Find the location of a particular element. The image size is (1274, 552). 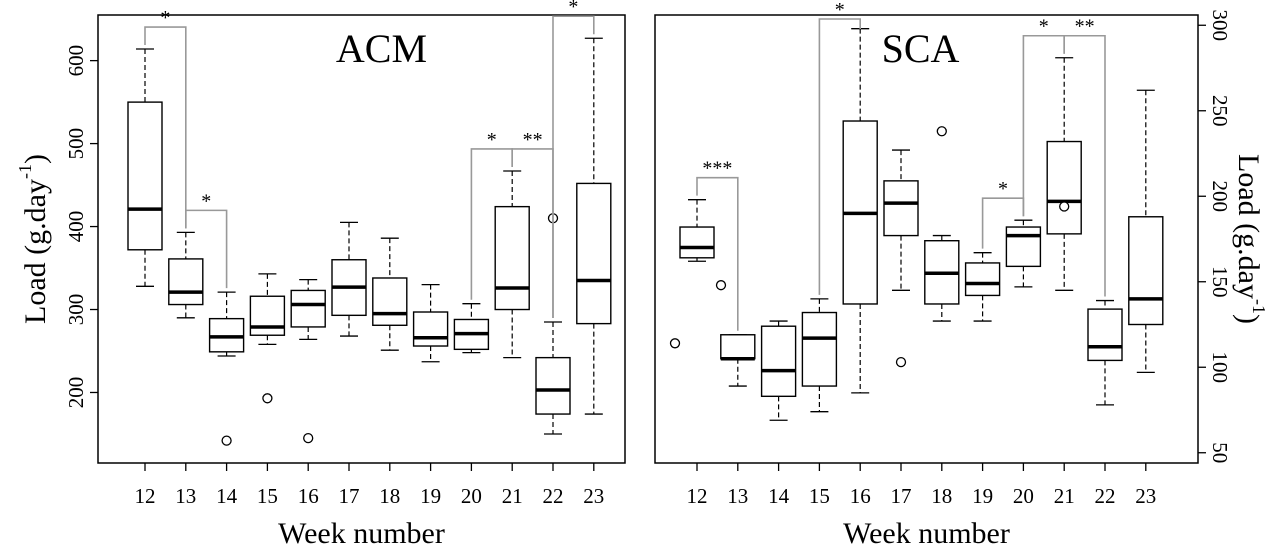

y-tick-label: 150 is located at coordinates (1220, 282).